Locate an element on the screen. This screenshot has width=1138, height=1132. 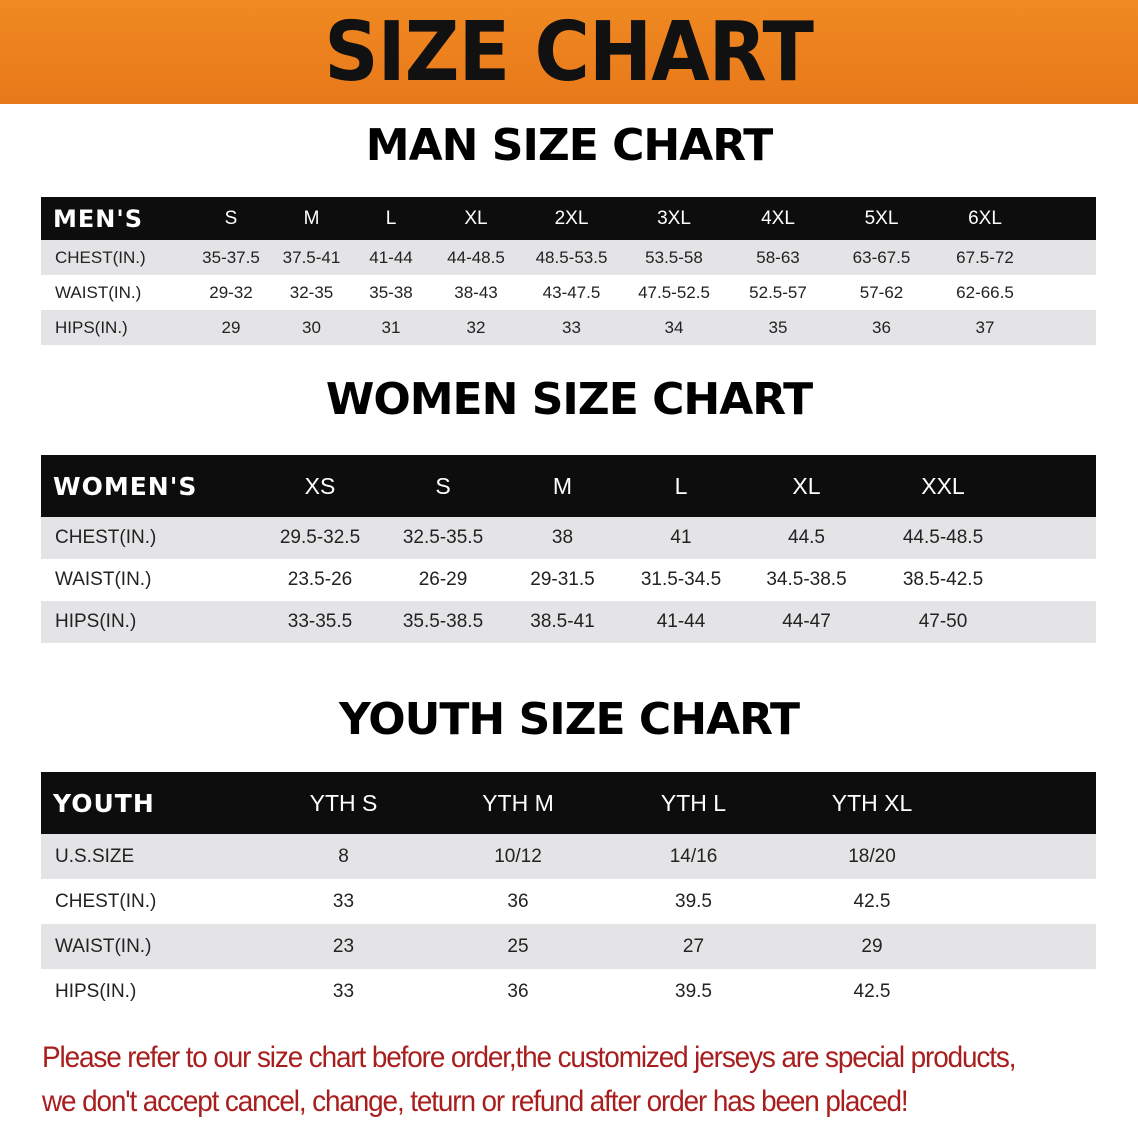
table-cell: 29-31.5 is located at coordinates (562, 580).